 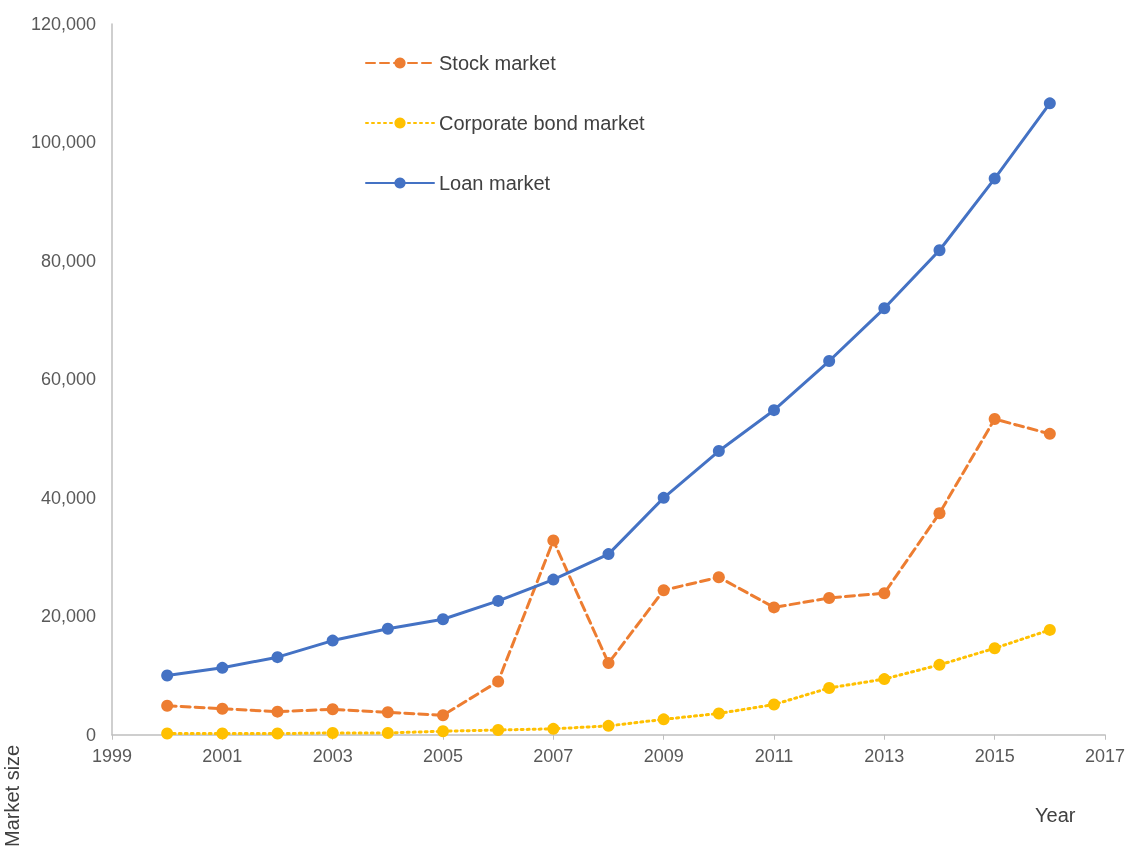 I want to click on x-tick-label: 2013, so click(x=884, y=755).